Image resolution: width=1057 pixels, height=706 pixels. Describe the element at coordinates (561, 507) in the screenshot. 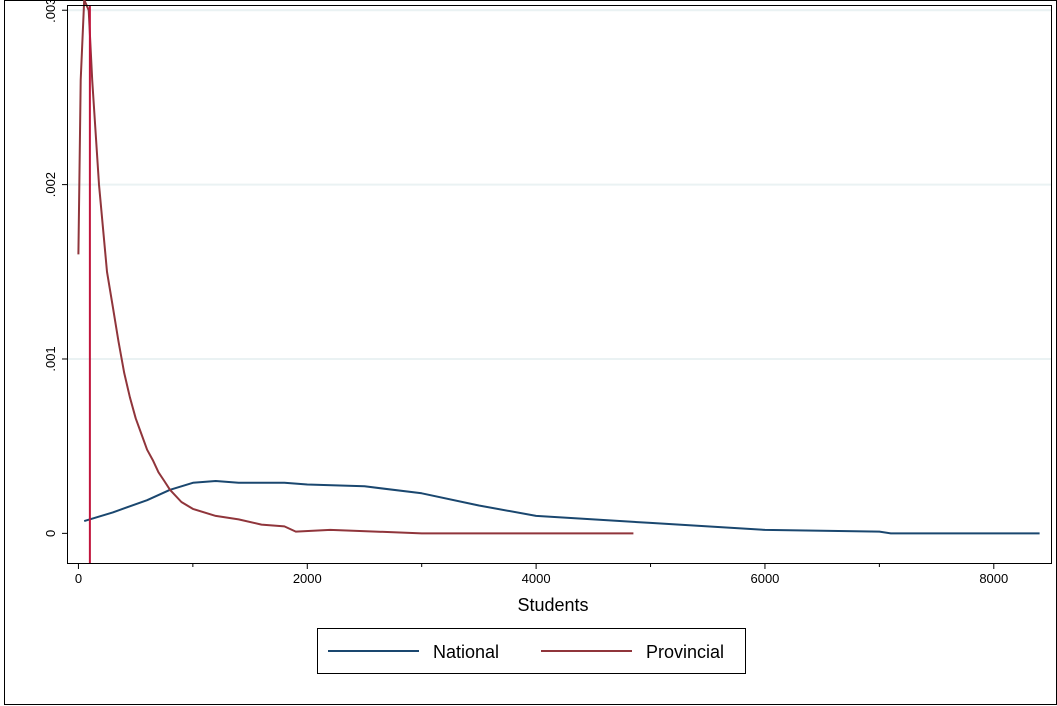

I see `series-line-national` at that location.